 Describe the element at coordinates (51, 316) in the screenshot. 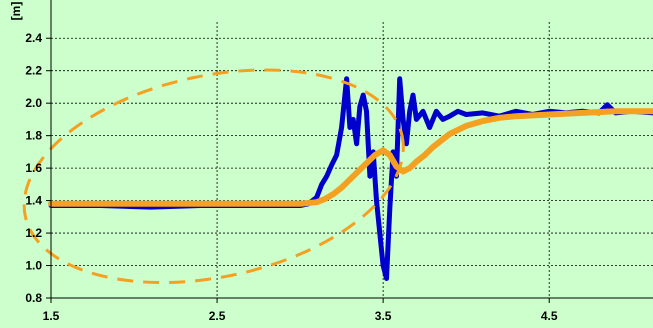

I see `x-tick-label: 1.5` at that location.